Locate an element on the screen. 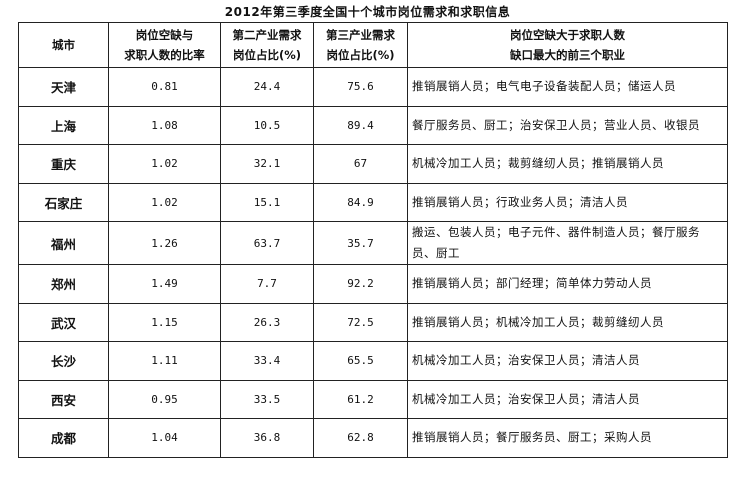 This screenshot has height=478, width=735. header-ratio-line2: 求职人数的比率 is located at coordinates (164, 55).